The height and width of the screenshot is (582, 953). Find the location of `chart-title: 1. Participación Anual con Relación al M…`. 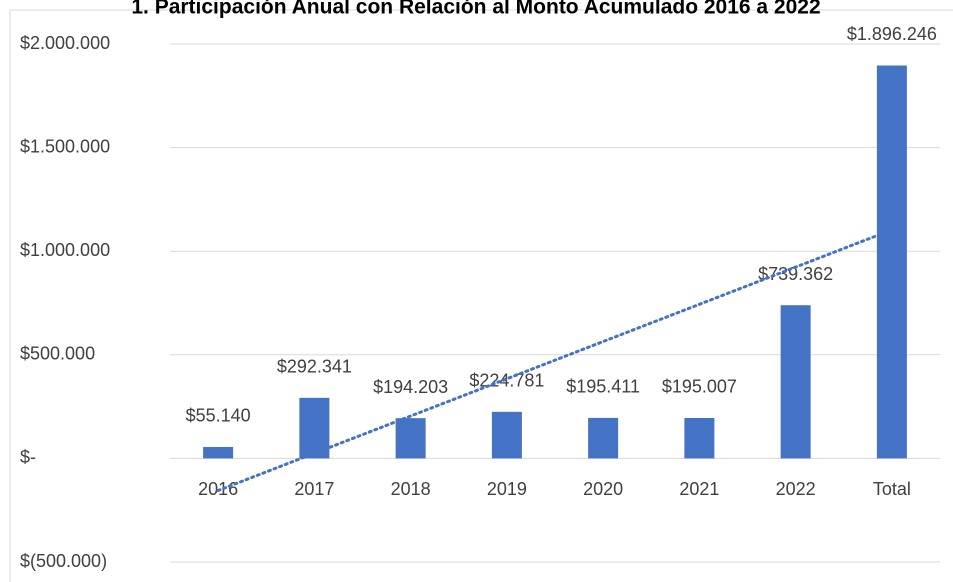

chart-title: 1. Participación Anual con Relación al M… is located at coordinates (475, 9).